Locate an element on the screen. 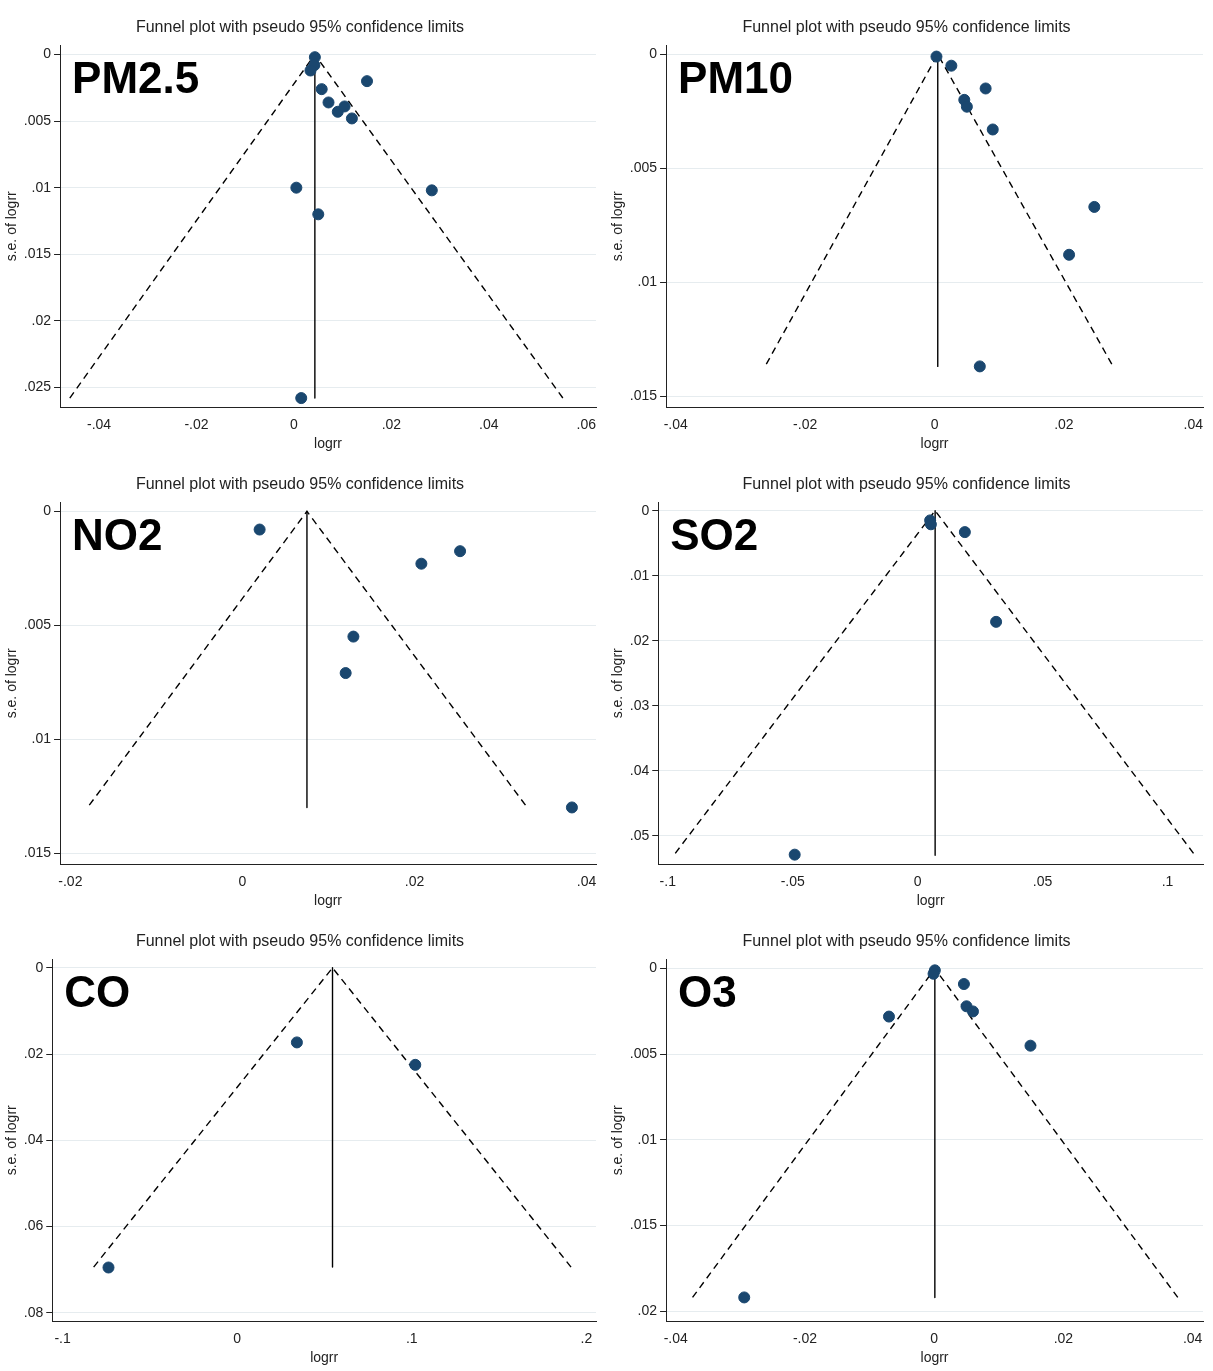 The width and height of the screenshot is (1213, 1371). annotation: PM2.5 is located at coordinates (136, 78).